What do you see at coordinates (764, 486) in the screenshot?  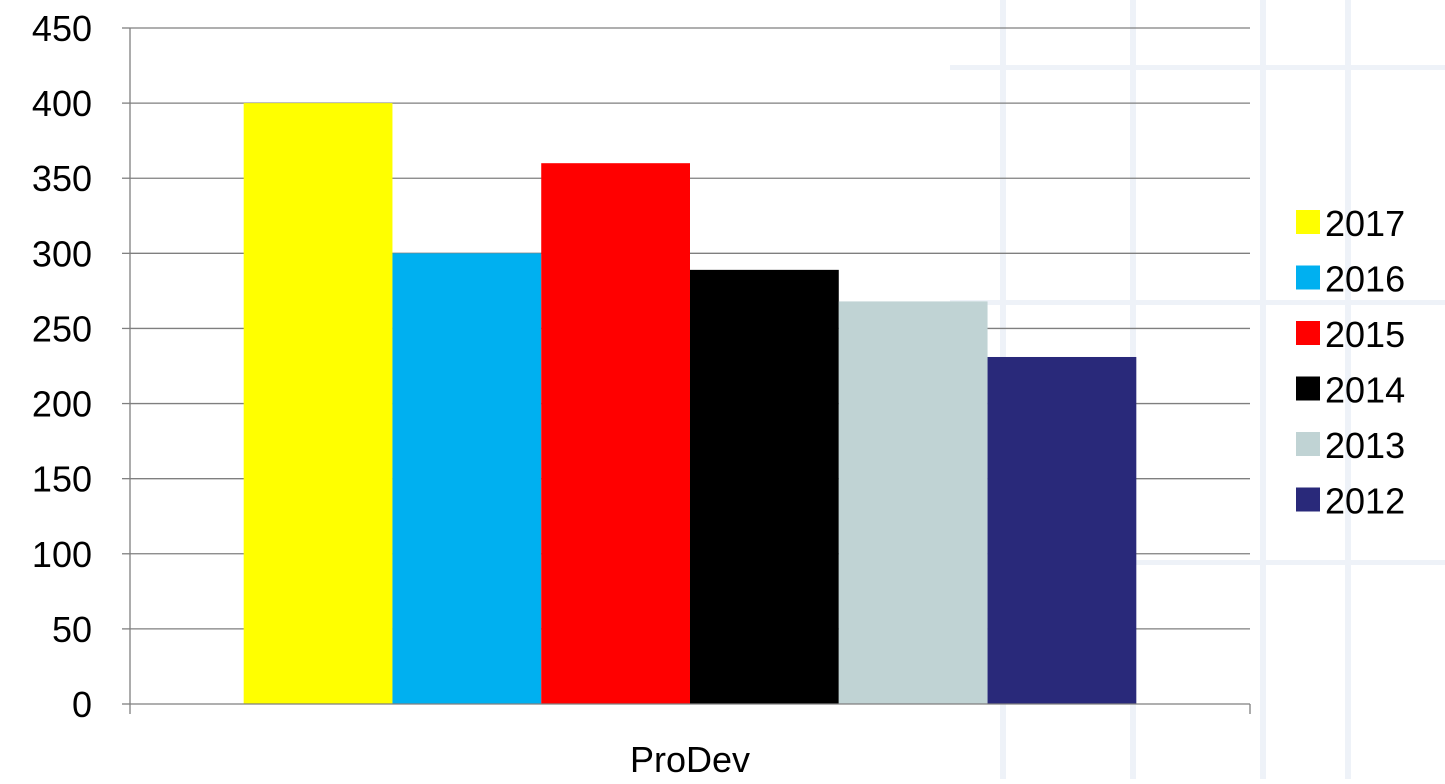 I see `bar-2014` at bounding box center [764, 486].